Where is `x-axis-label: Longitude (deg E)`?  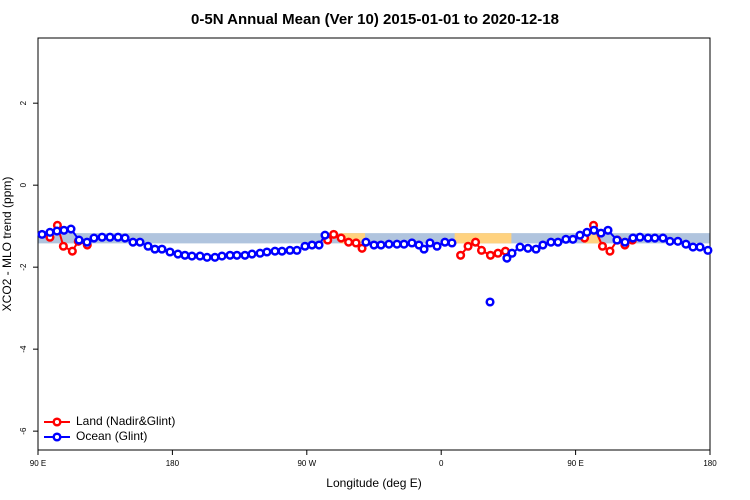 x-axis-label: Longitude (deg E) is located at coordinates (373, 483).